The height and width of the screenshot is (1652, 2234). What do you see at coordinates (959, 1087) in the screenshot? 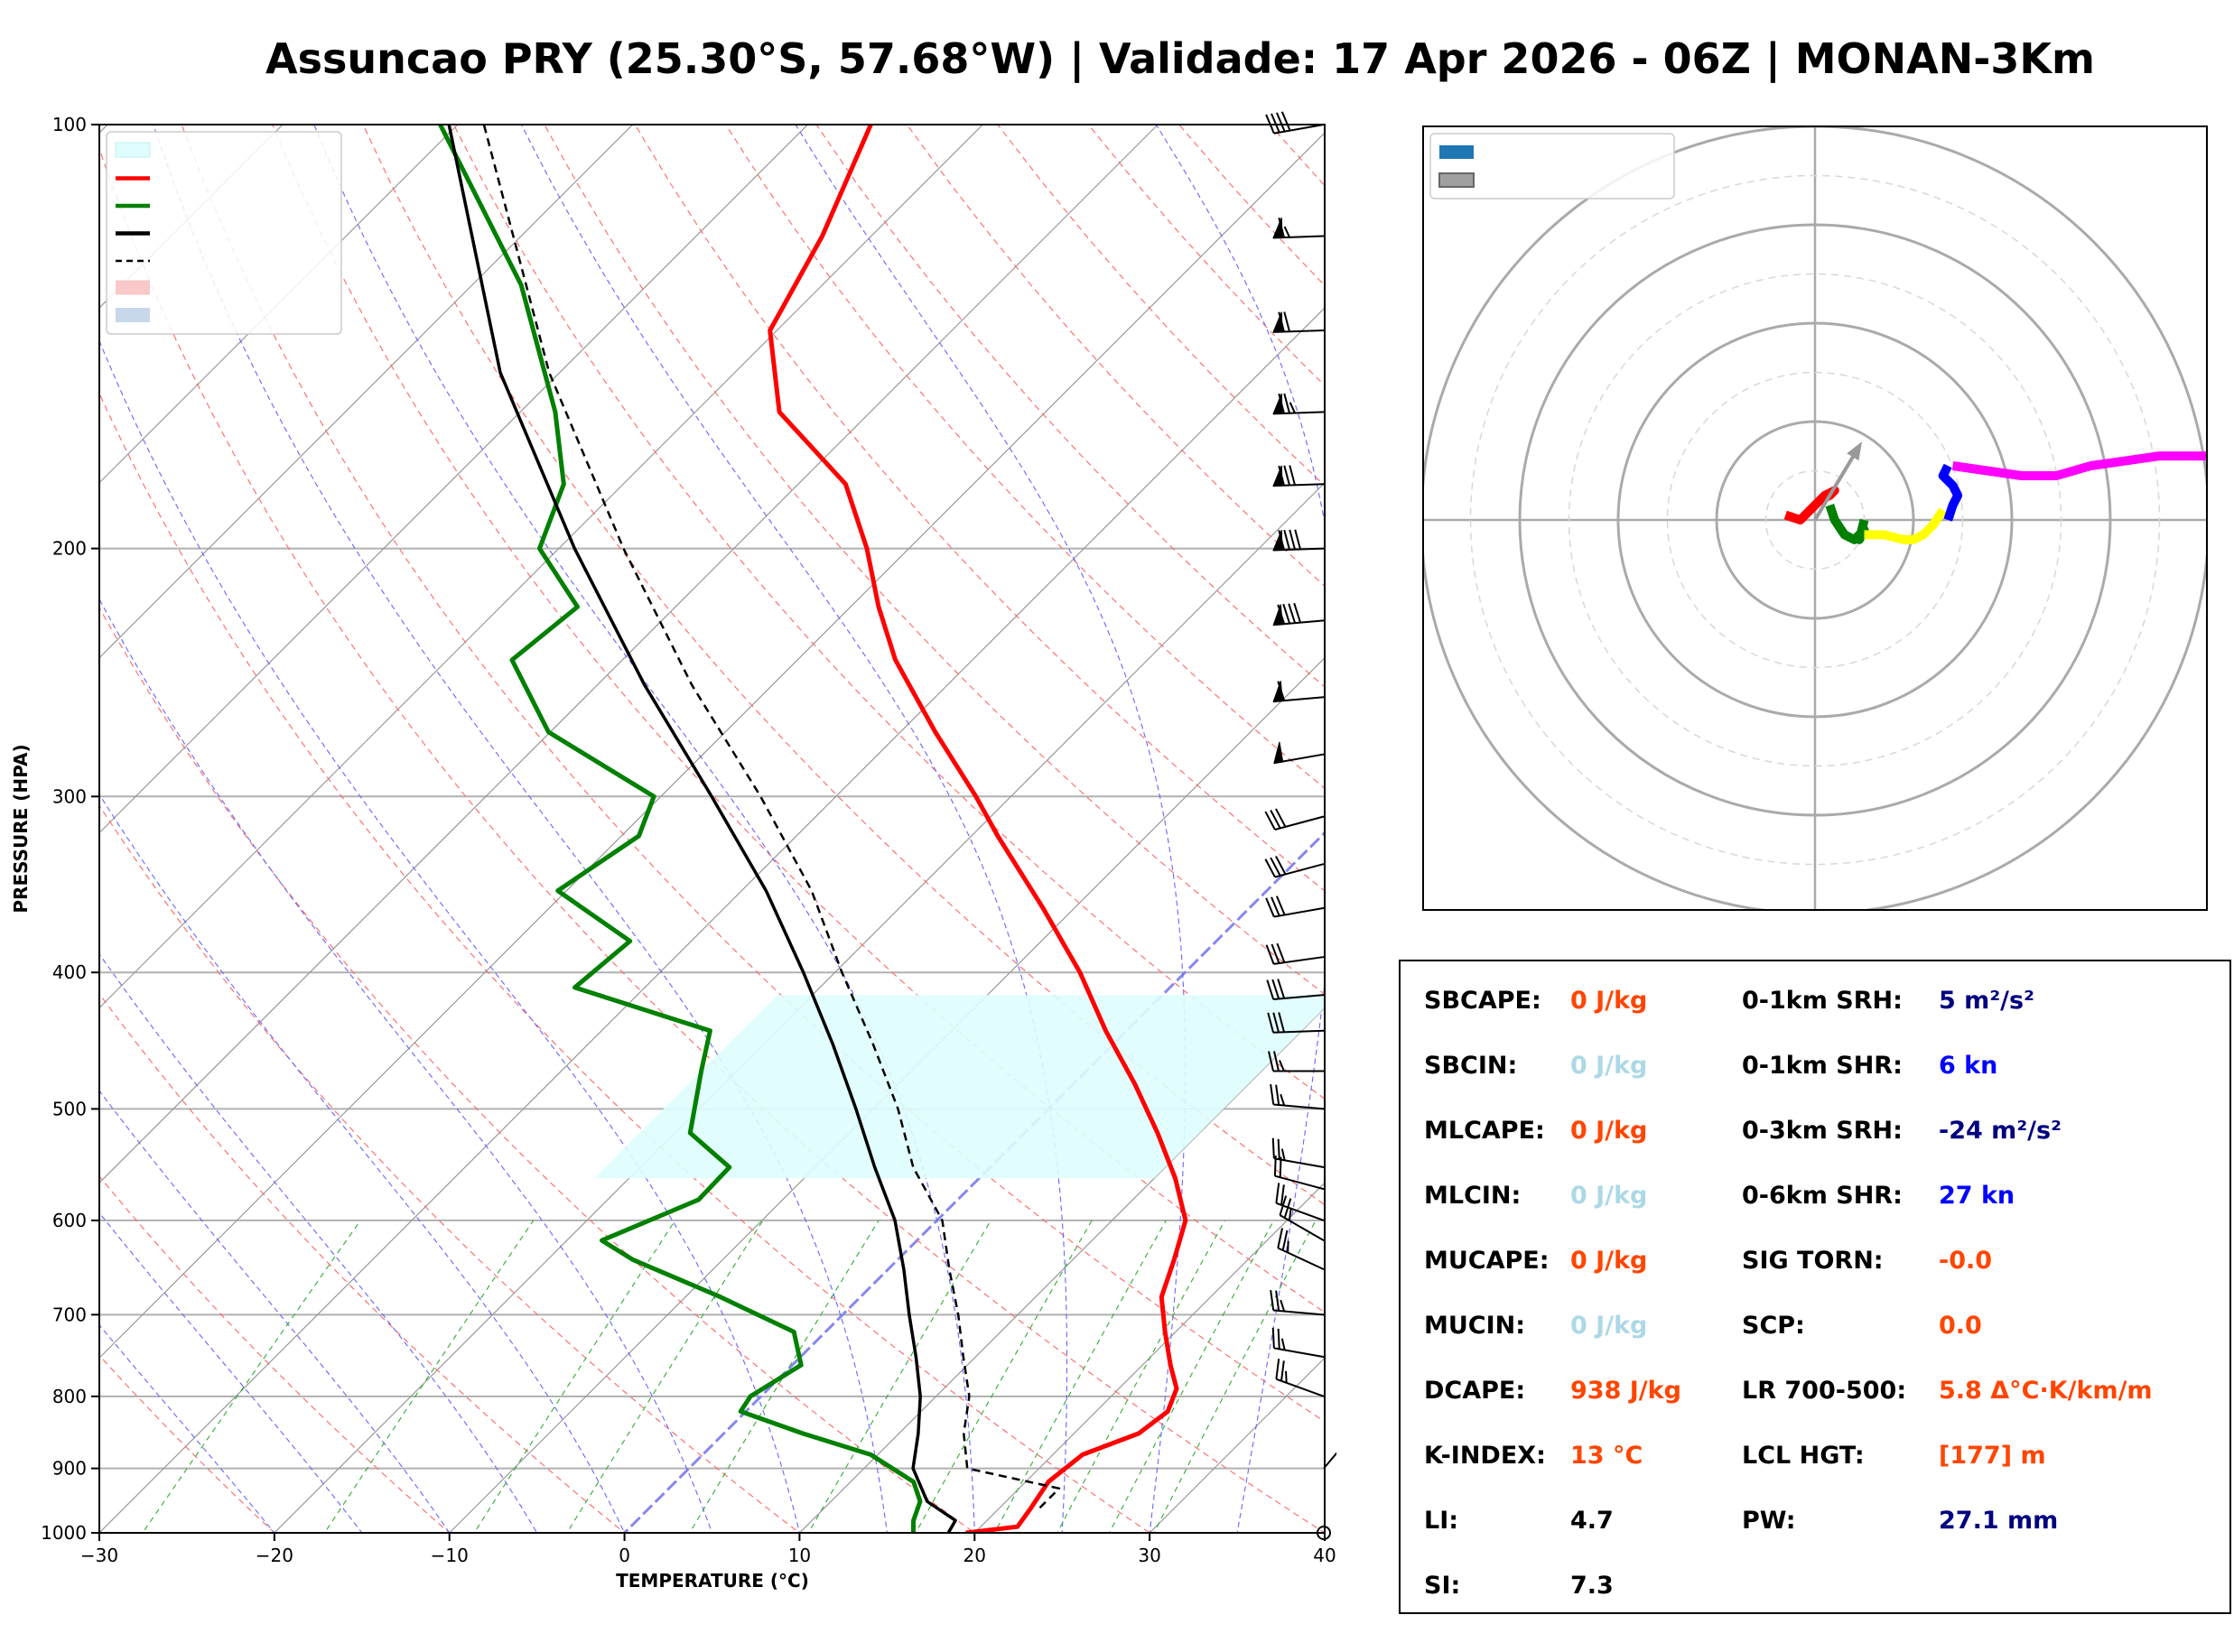
I see `hail-growth-zone` at bounding box center [959, 1087].